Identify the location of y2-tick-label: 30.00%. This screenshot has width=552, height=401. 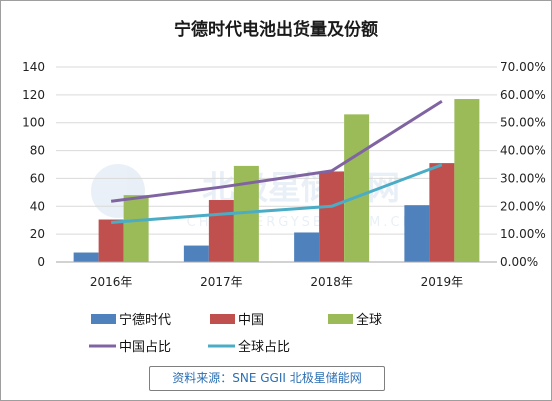
(523, 178).